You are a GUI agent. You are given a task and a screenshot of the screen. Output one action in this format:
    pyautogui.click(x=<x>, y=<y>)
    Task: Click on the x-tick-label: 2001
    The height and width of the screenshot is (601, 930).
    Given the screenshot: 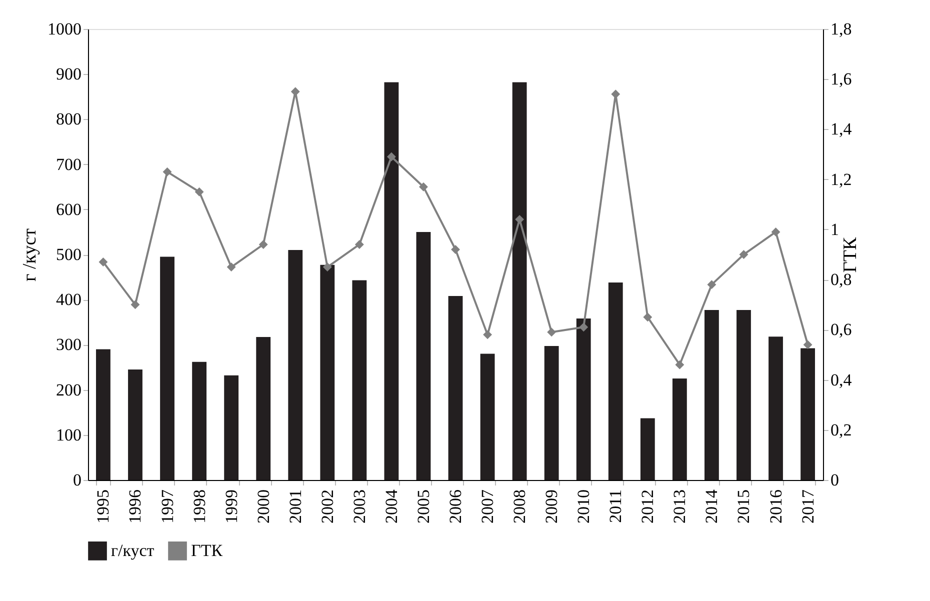 What is the action you would take?
    pyautogui.click(x=295, y=507)
    